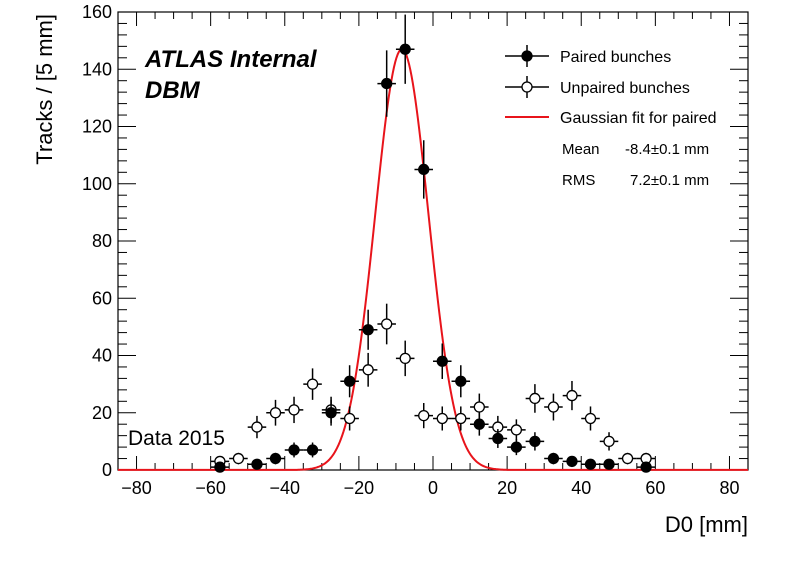 Image resolution: width=798 pixels, height=575 pixels. Describe the element at coordinates (107, 470) in the screenshot. I see `y-tick-label: 0` at that location.